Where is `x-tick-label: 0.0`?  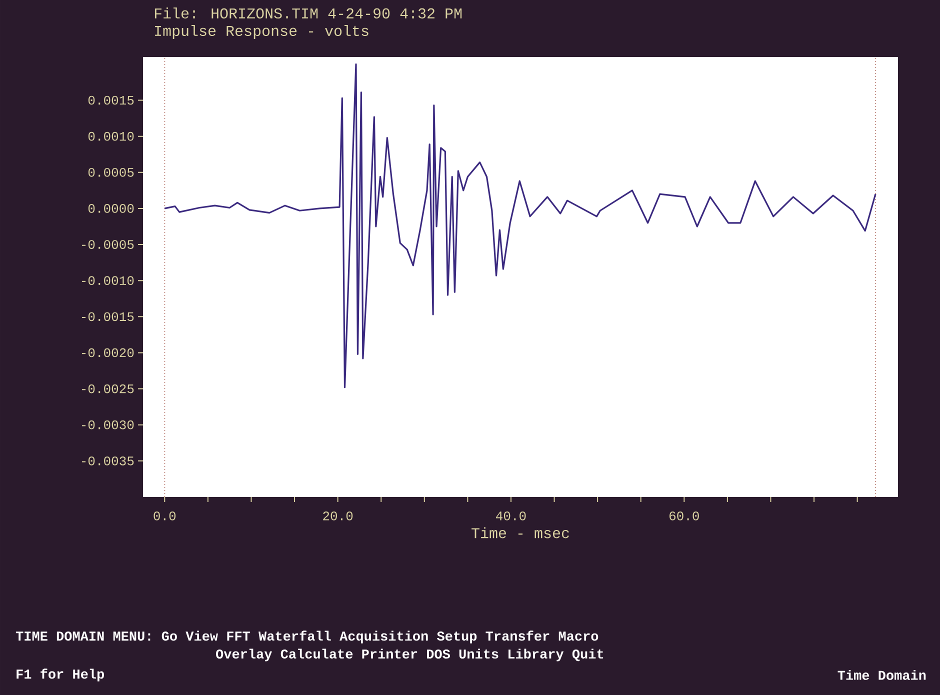
x-tick-label: 0.0 is located at coordinates (165, 516).